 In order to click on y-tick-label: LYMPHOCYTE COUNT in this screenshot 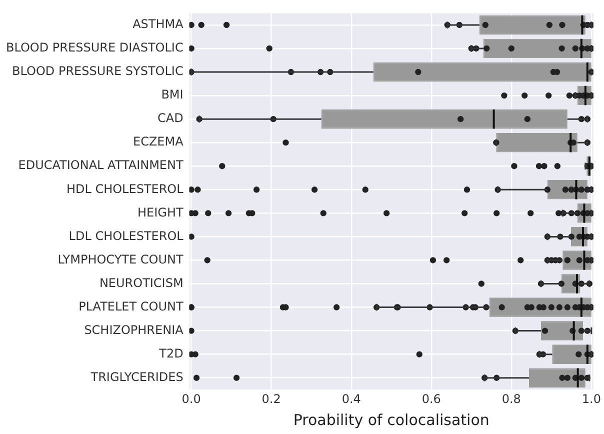, I will do `click(121, 259)`.